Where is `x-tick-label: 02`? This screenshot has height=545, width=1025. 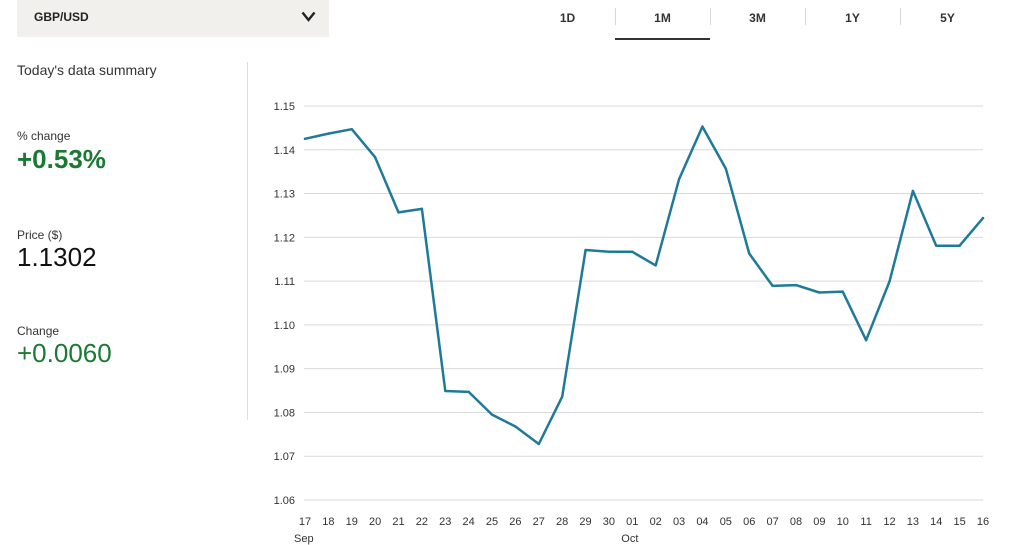
x-tick-label: 02 is located at coordinates (656, 522).